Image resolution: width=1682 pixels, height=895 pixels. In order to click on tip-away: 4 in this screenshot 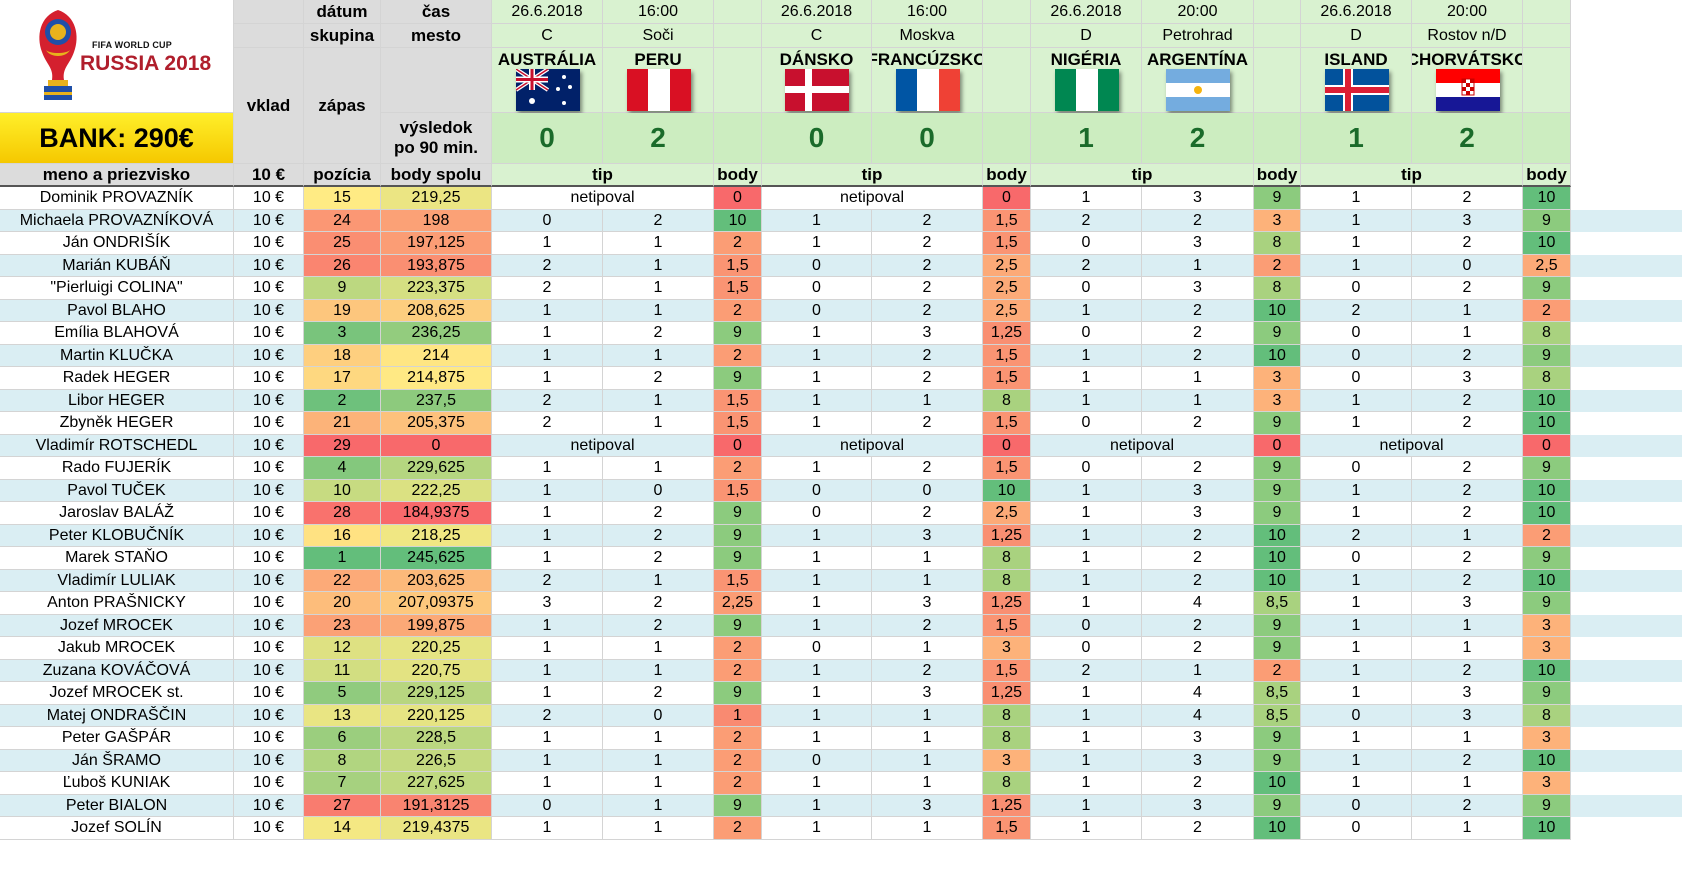, I will do `click(1198, 603)`.